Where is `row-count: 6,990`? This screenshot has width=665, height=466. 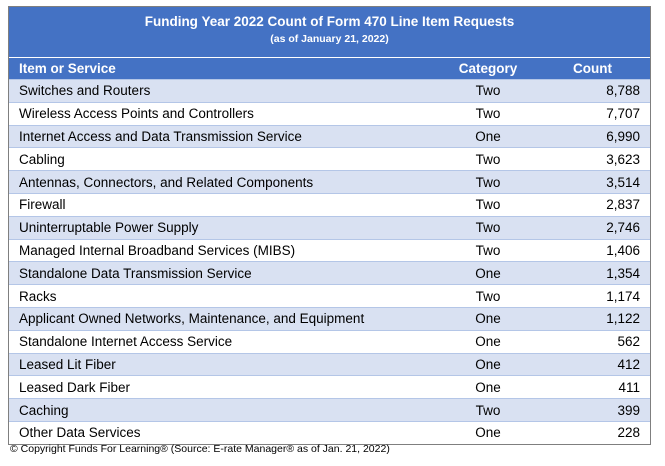
row-count: 6,990 is located at coordinates (596, 136).